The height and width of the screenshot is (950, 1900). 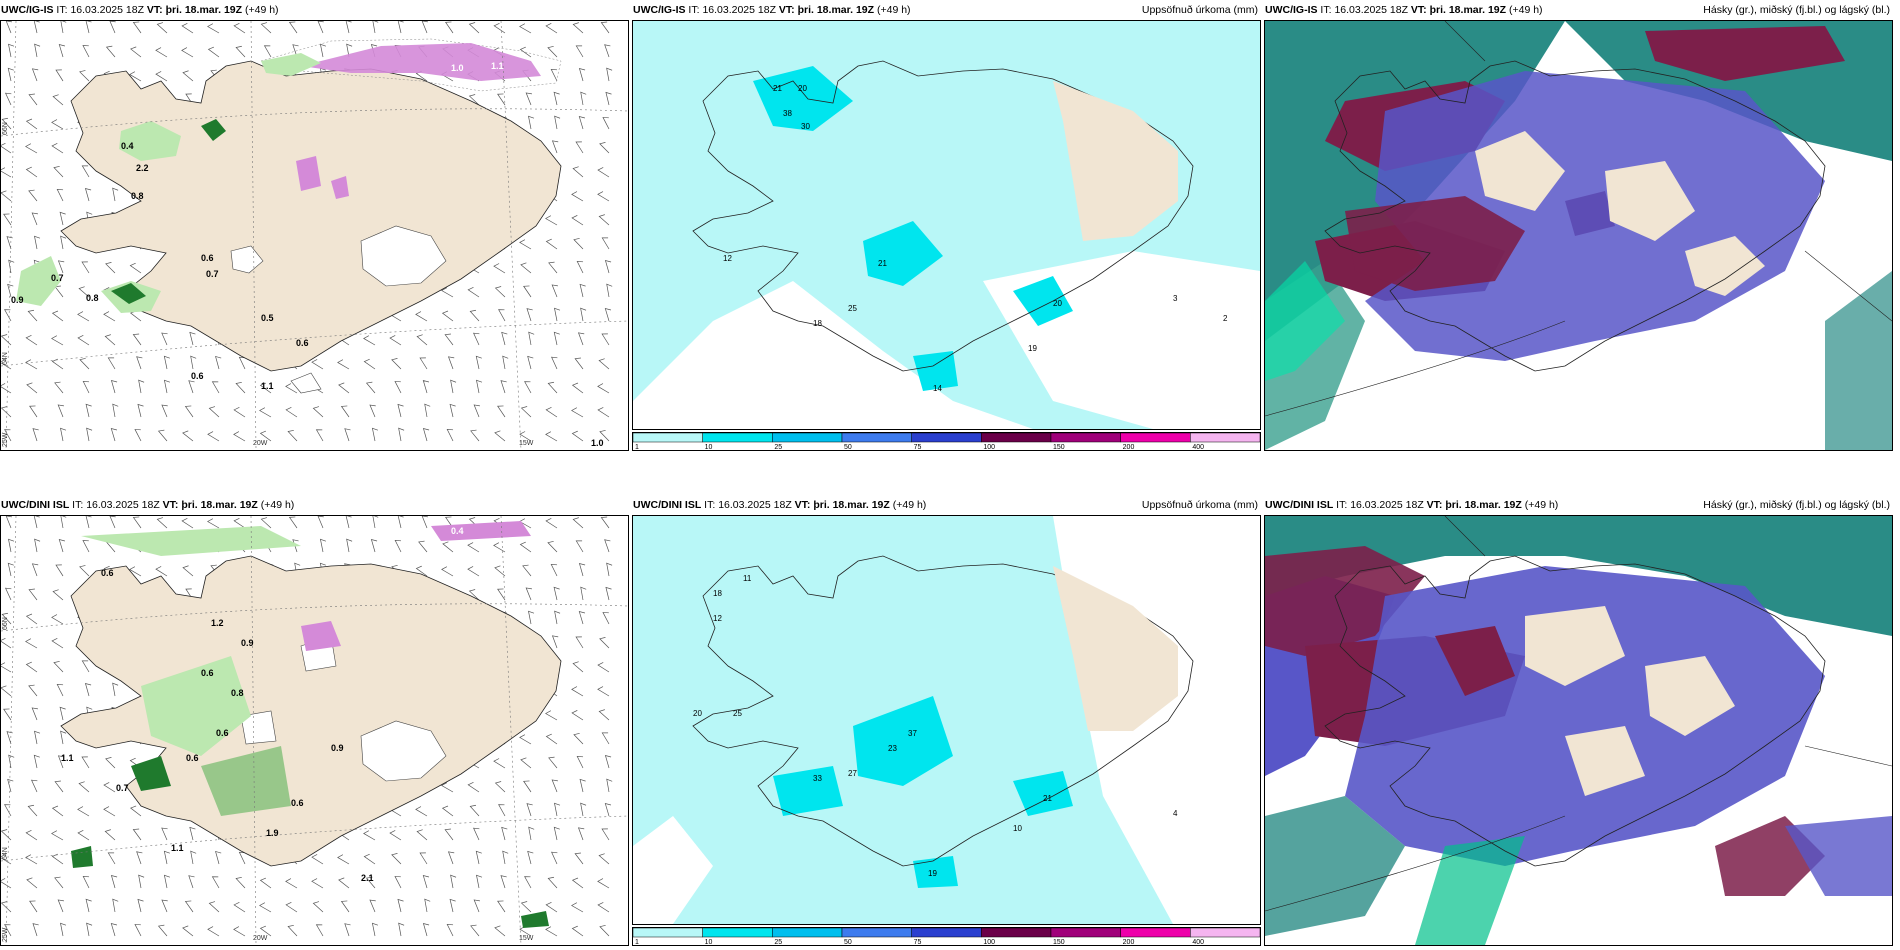 What do you see at coordinates (787, 113) in the screenshot?
I see `precip-label: 38` at bounding box center [787, 113].